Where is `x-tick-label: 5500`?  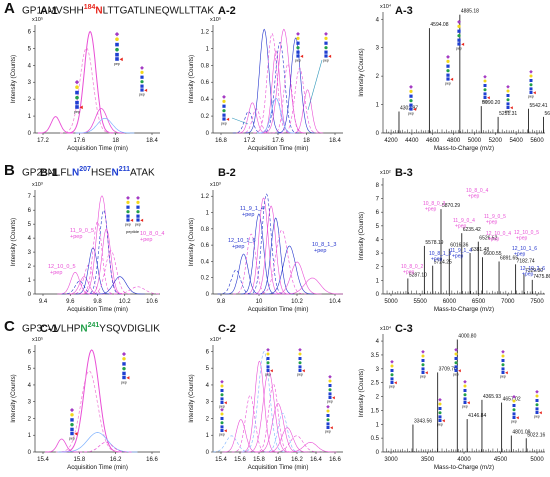 x-tick-label: 5500 is located at coordinates (421, 302).